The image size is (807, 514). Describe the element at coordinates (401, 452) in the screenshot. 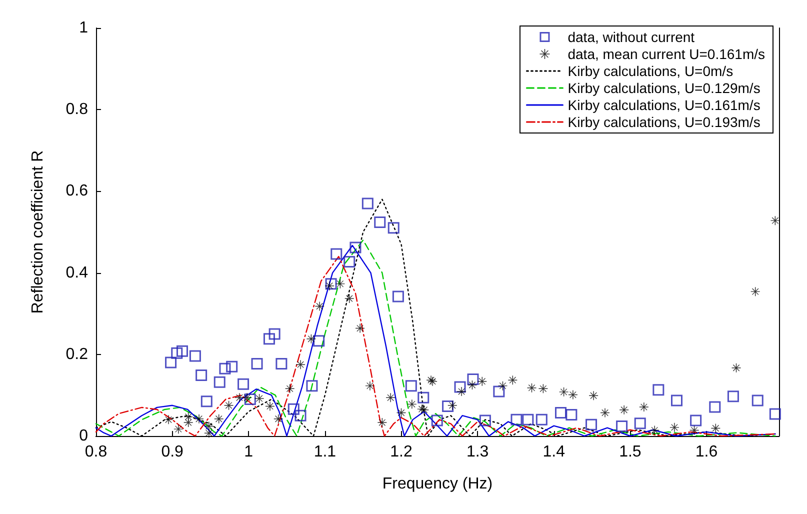

I see `x-tick-label: 1.2` at that location.